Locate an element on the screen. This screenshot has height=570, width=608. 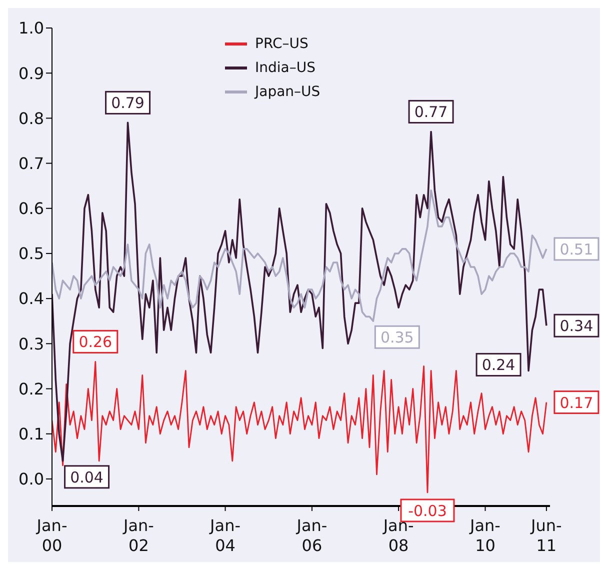
annotation: 0.17 is located at coordinates (577, 403).